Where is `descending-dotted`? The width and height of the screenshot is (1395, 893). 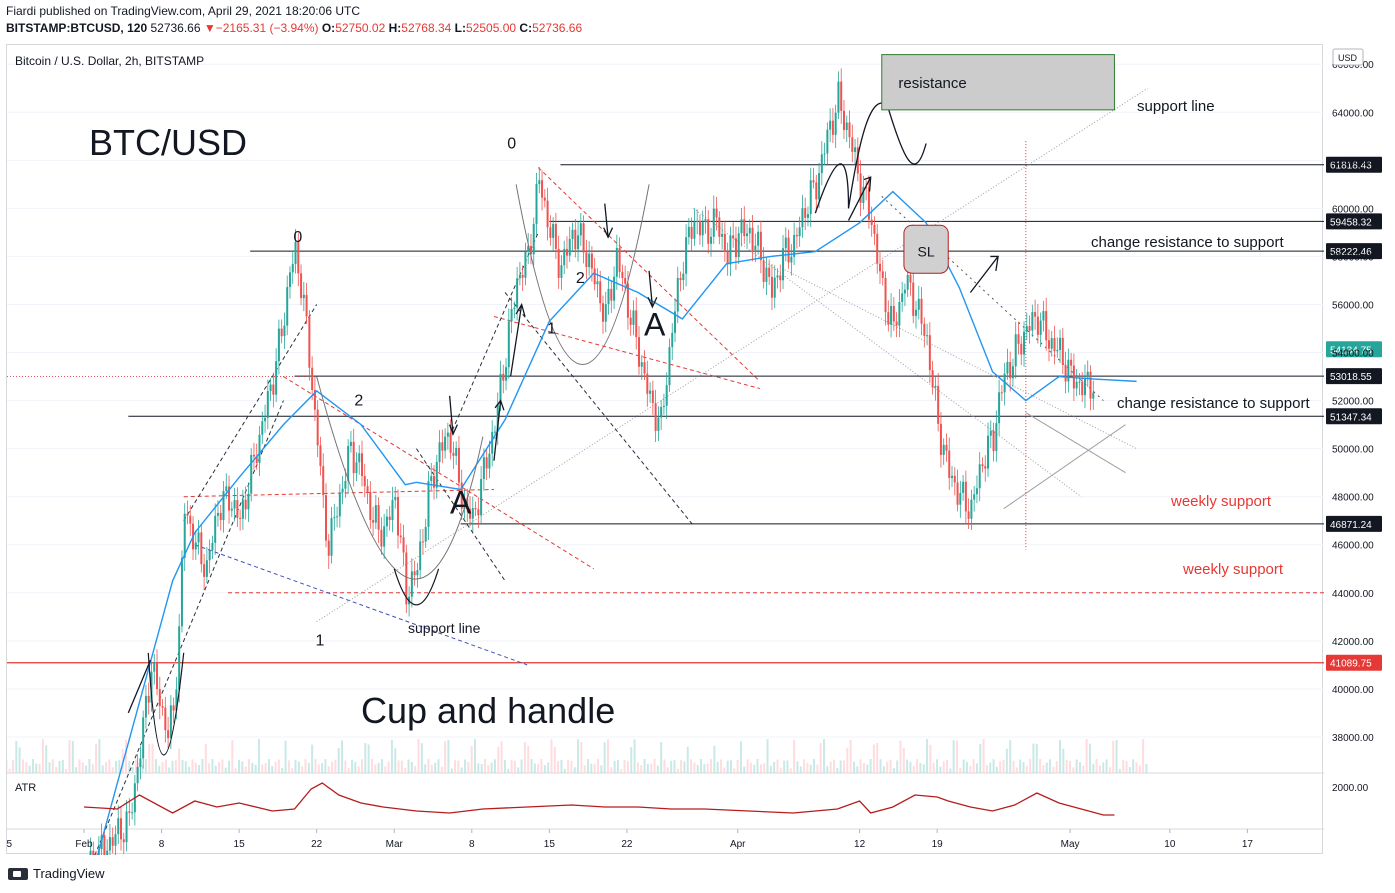 descending-dotted is located at coordinates (959, 358).